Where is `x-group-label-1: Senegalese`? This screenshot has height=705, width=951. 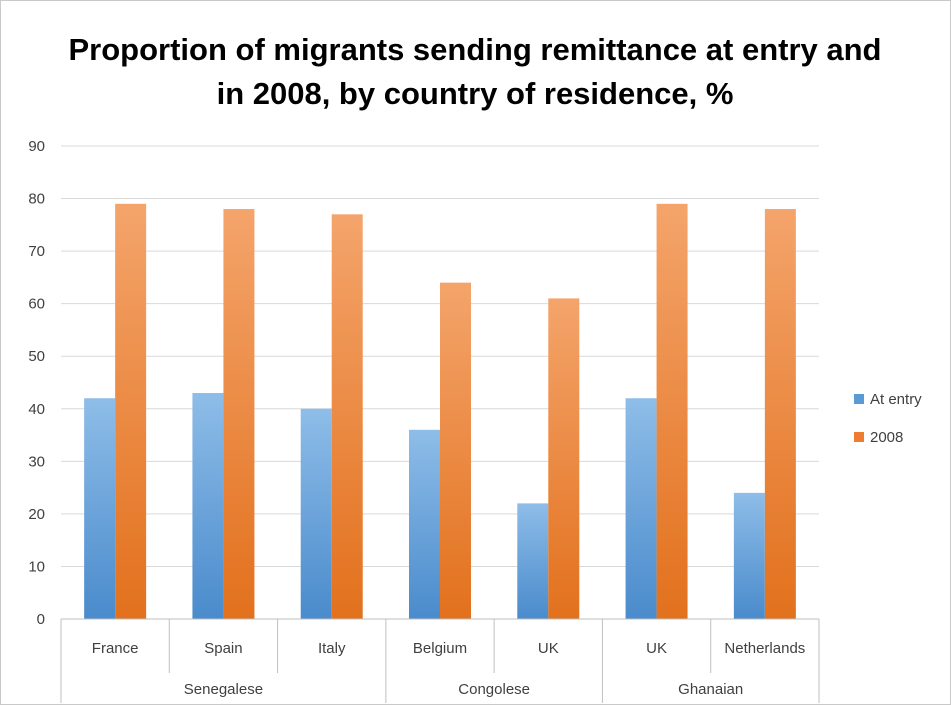
x-group-label-1: Senegalese is located at coordinates (223, 689).